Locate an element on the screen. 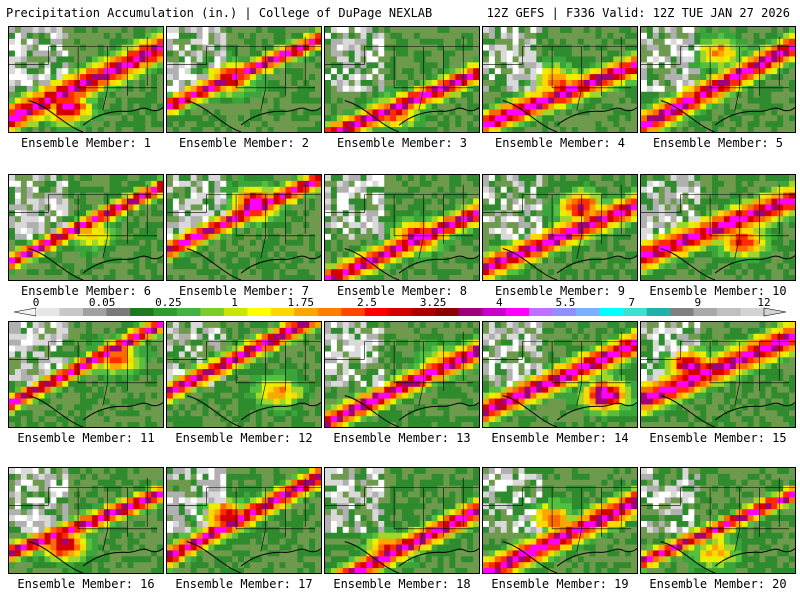 The width and height of the screenshot is (800, 600). ensemble-member-label: Ensemble Member: 14 is located at coordinates (560, 438).